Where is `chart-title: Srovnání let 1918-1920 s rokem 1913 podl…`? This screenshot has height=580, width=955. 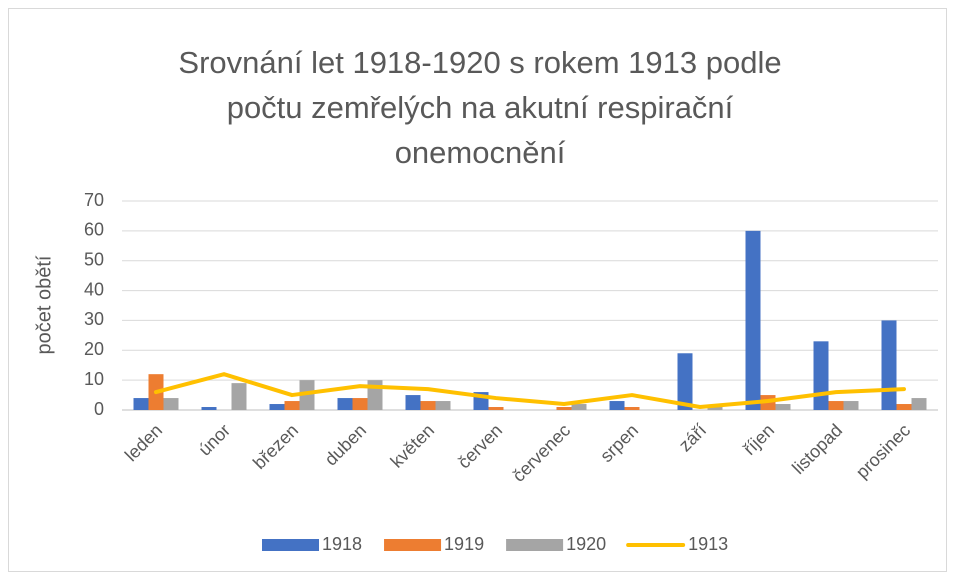 chart-title: Srovnání let 1918-1920 s rokem 1913 podl… is located at coordinates (480, 107).